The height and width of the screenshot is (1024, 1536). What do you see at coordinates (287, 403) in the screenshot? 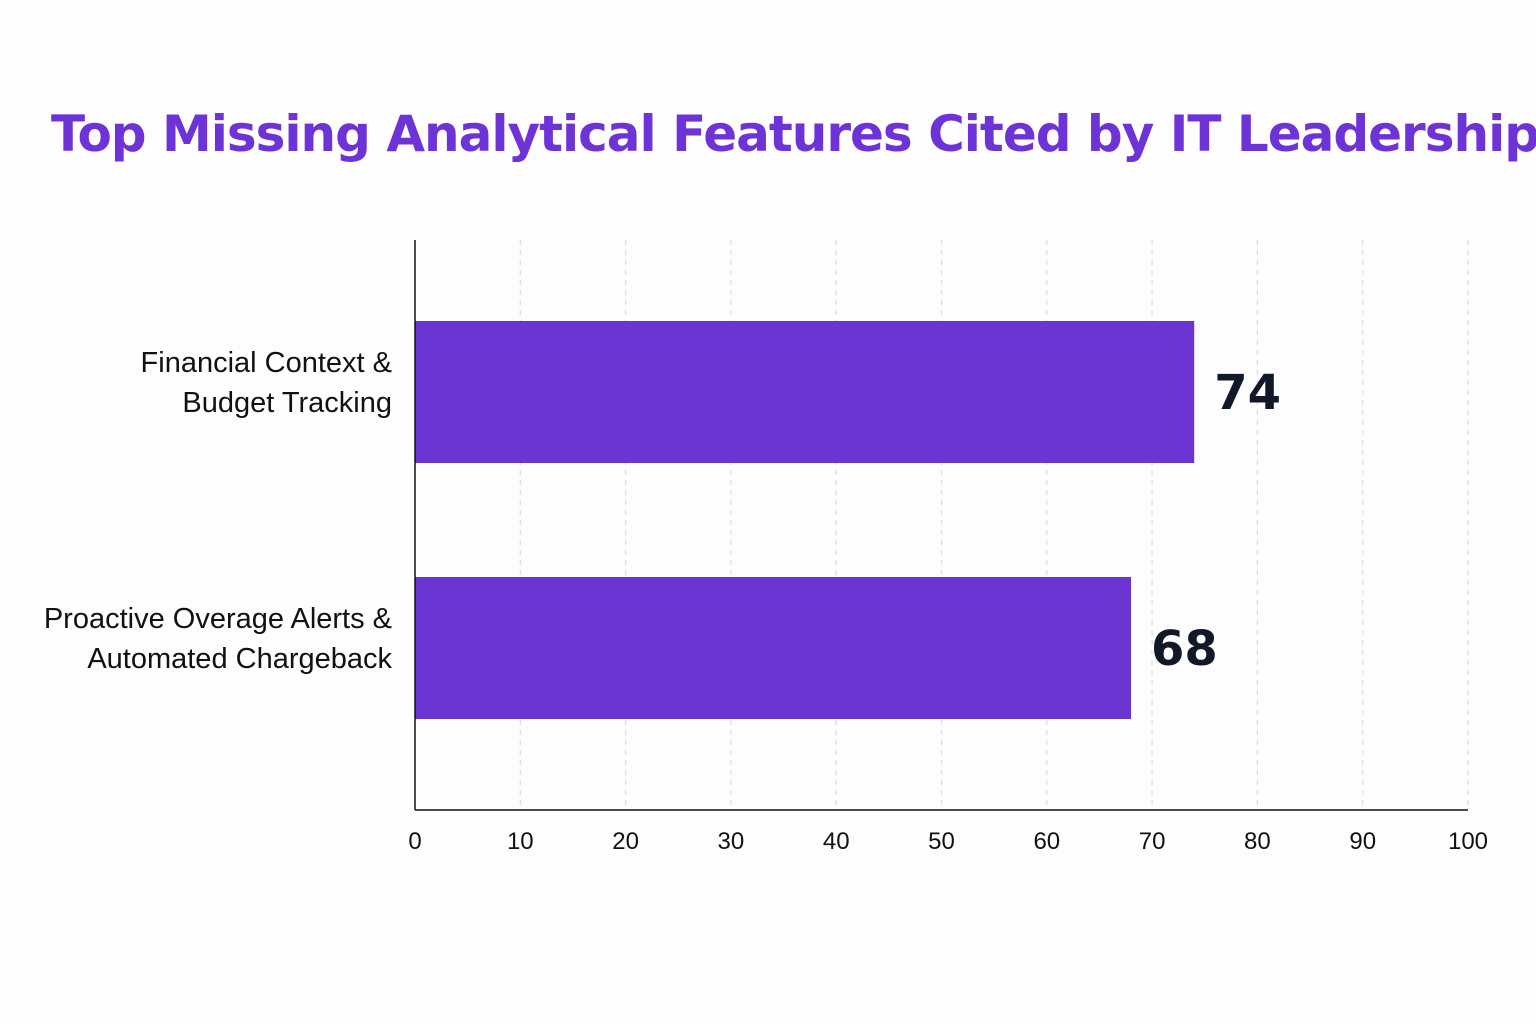
I see `category-label-line: Budget Tracking` at bounding box center [287, 403].